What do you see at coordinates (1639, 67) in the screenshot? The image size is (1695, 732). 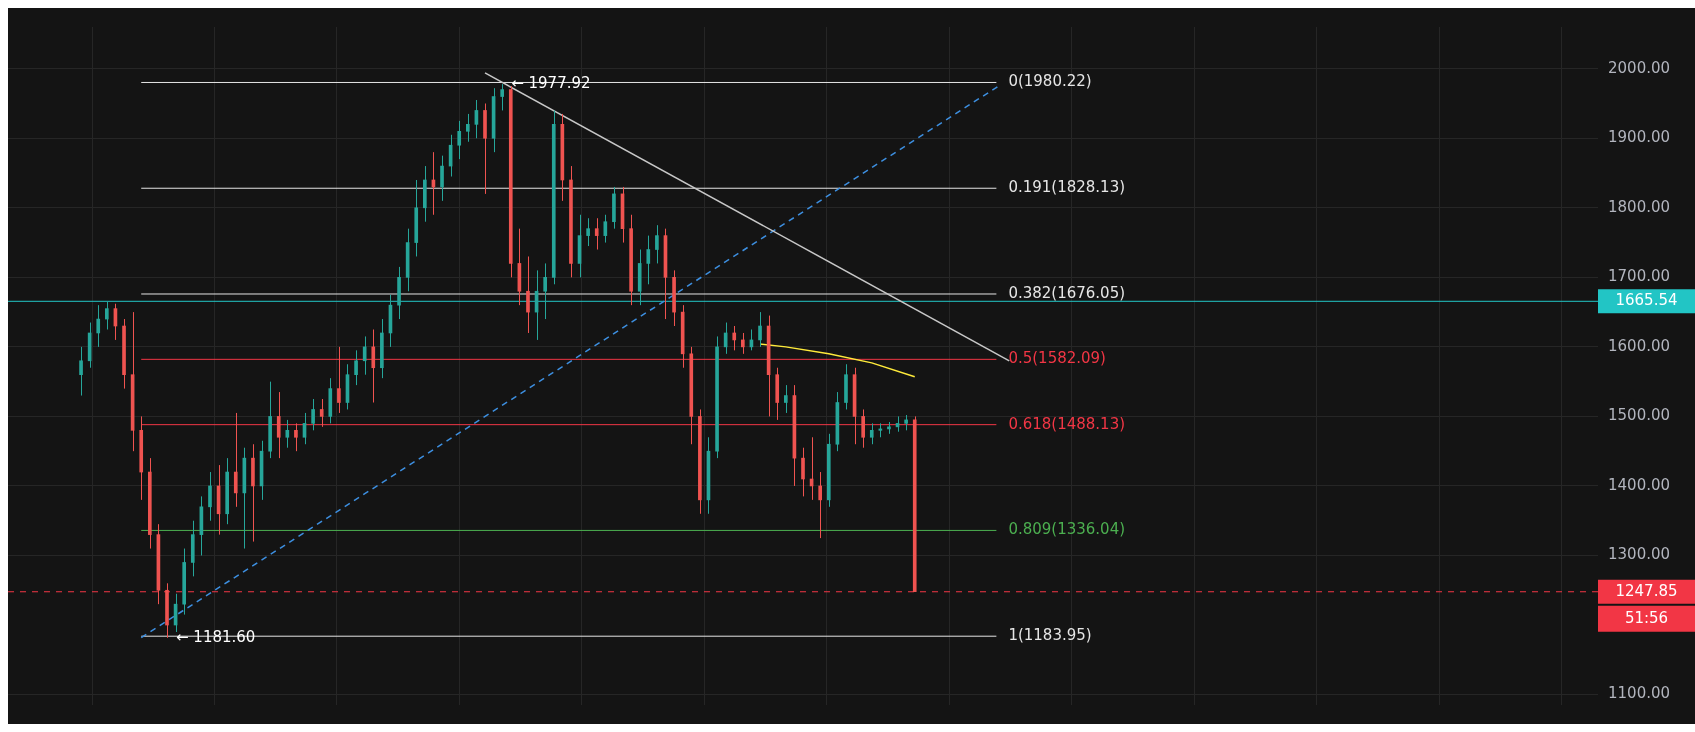 I see `y-tick-label: 2000.00` at bounding box center [1639, 67].